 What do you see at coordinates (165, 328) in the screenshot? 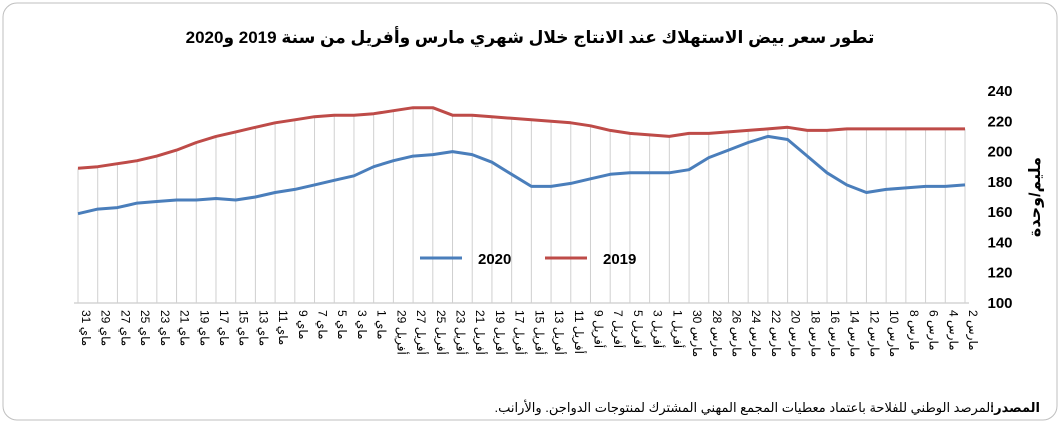
I see `x-tick-label: 23 ماي` at bounding box center [165, 328].